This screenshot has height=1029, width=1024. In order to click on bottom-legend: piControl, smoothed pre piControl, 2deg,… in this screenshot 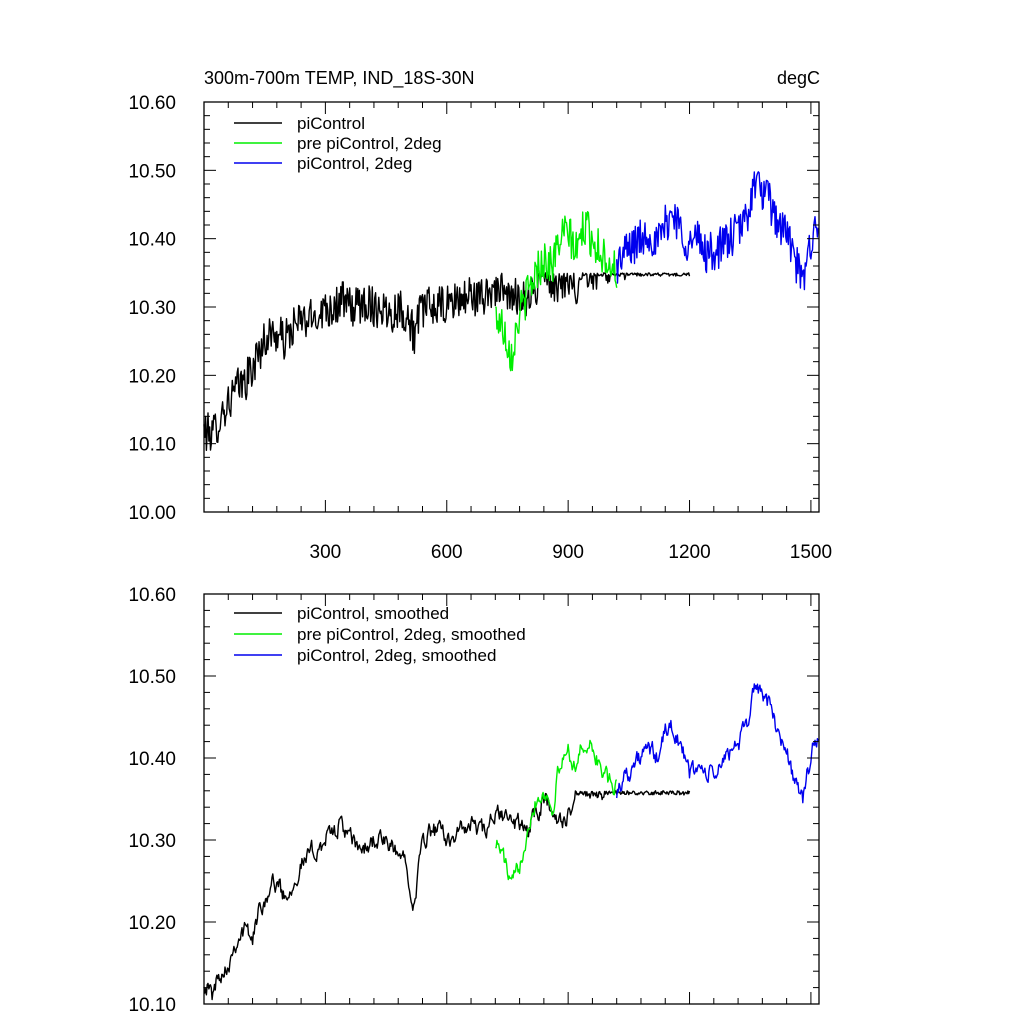, I will do `click(380, 634)`.